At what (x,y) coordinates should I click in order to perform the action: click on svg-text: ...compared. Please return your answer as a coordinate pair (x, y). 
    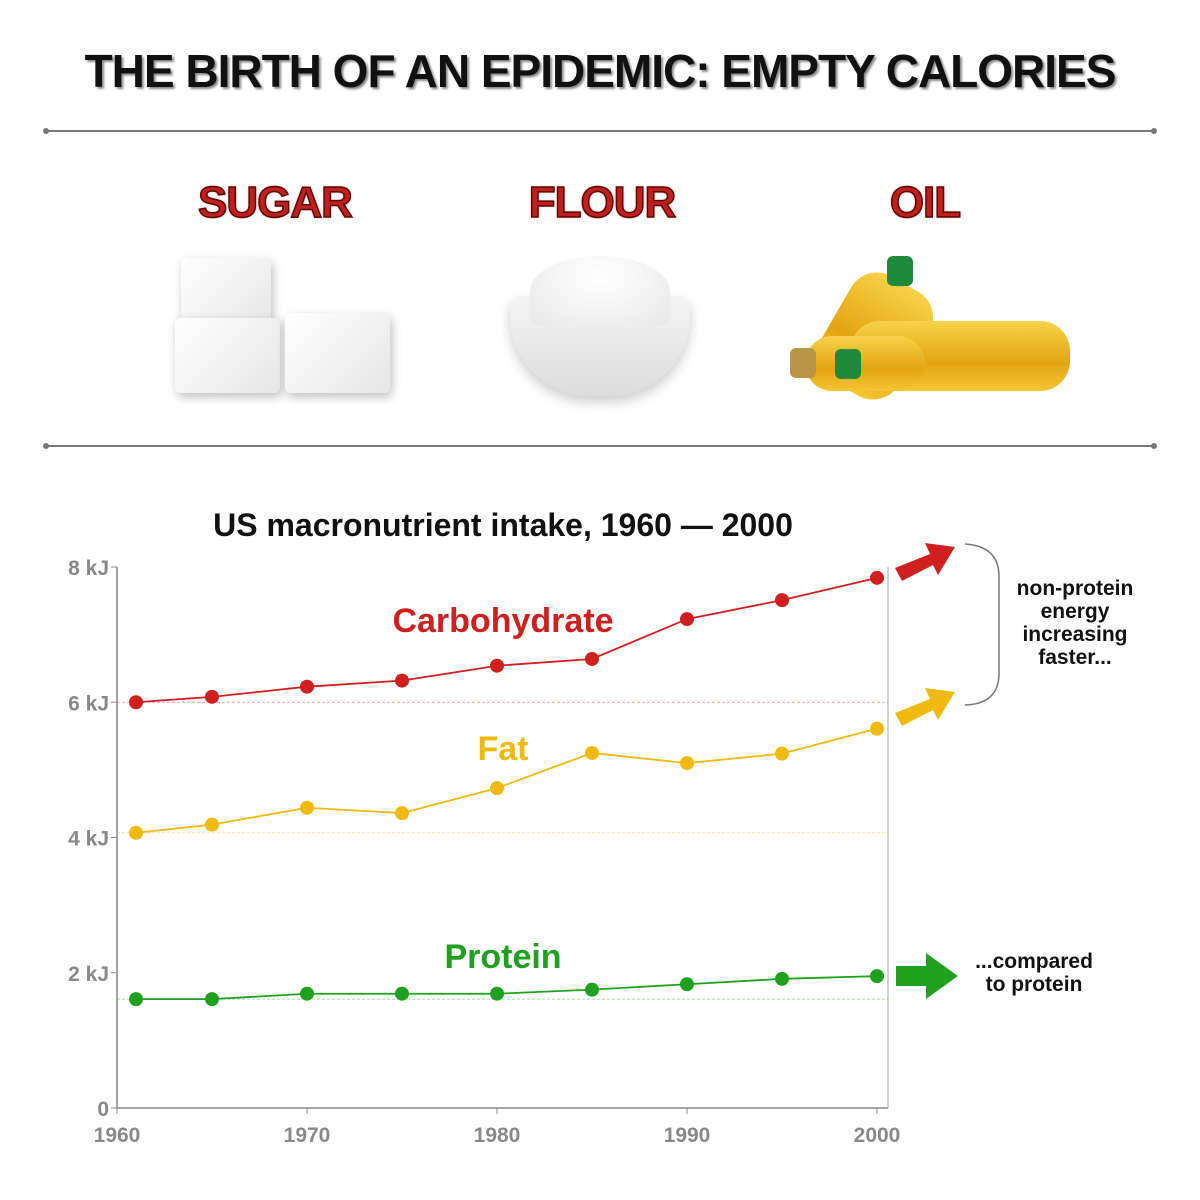
    Looking at the image, I should click on (1034, 961).